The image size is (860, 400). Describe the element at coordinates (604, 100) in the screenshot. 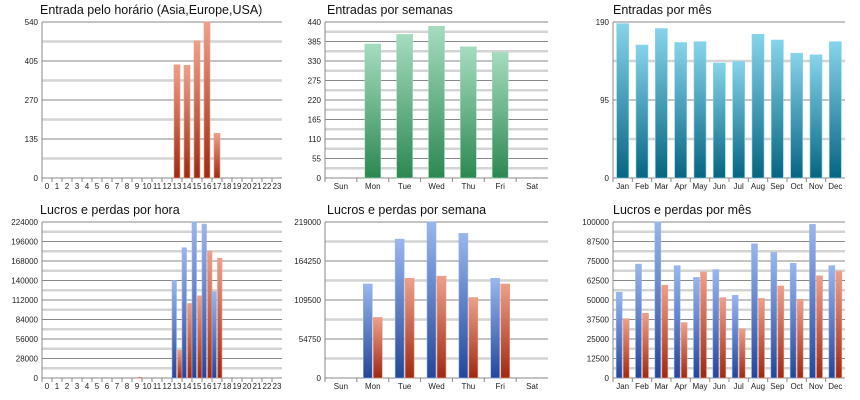

I see `y-tick-label: 95` at that location.